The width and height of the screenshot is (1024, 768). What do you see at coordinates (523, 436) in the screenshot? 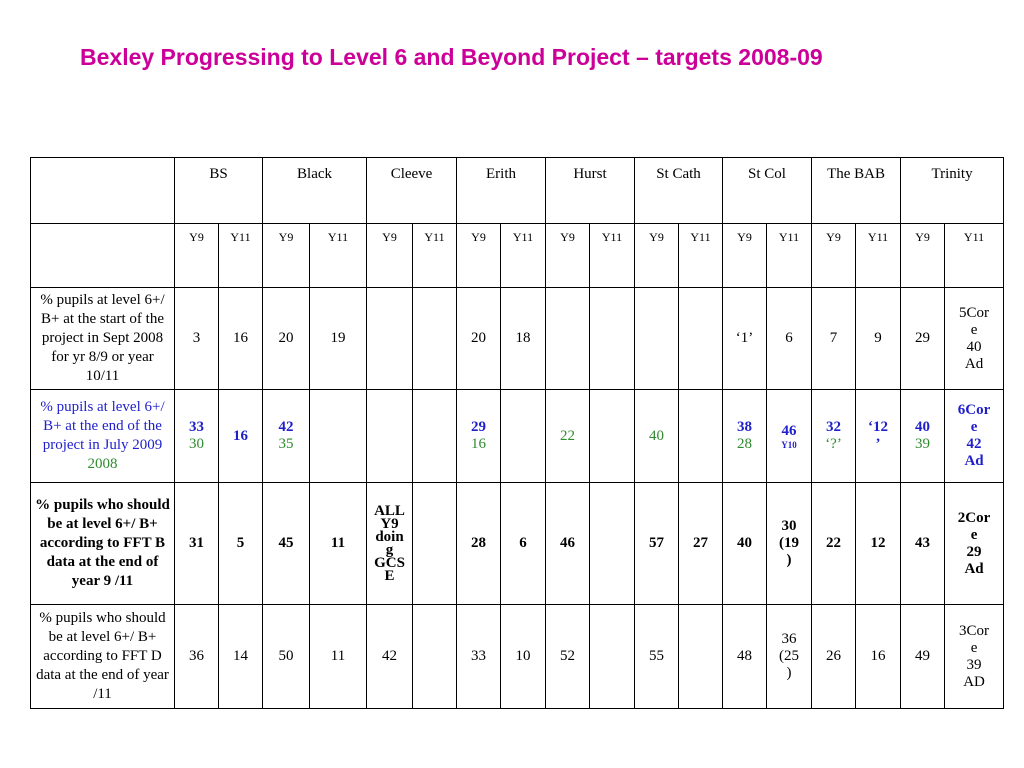
I see `cell-erith-y11` at bounding box center [523, 436].